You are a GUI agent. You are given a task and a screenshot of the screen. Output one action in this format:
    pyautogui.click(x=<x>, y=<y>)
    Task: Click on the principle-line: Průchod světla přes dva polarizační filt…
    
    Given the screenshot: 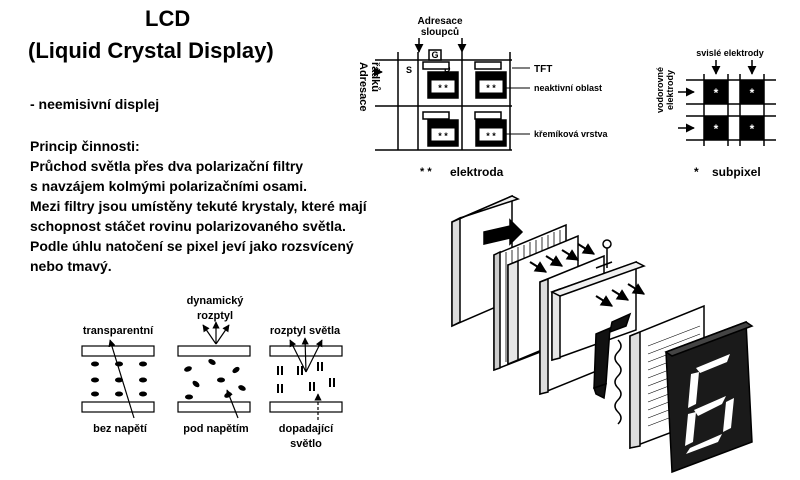 What is the action you would take?
    pyautogui.click(x=167, y=166)
    